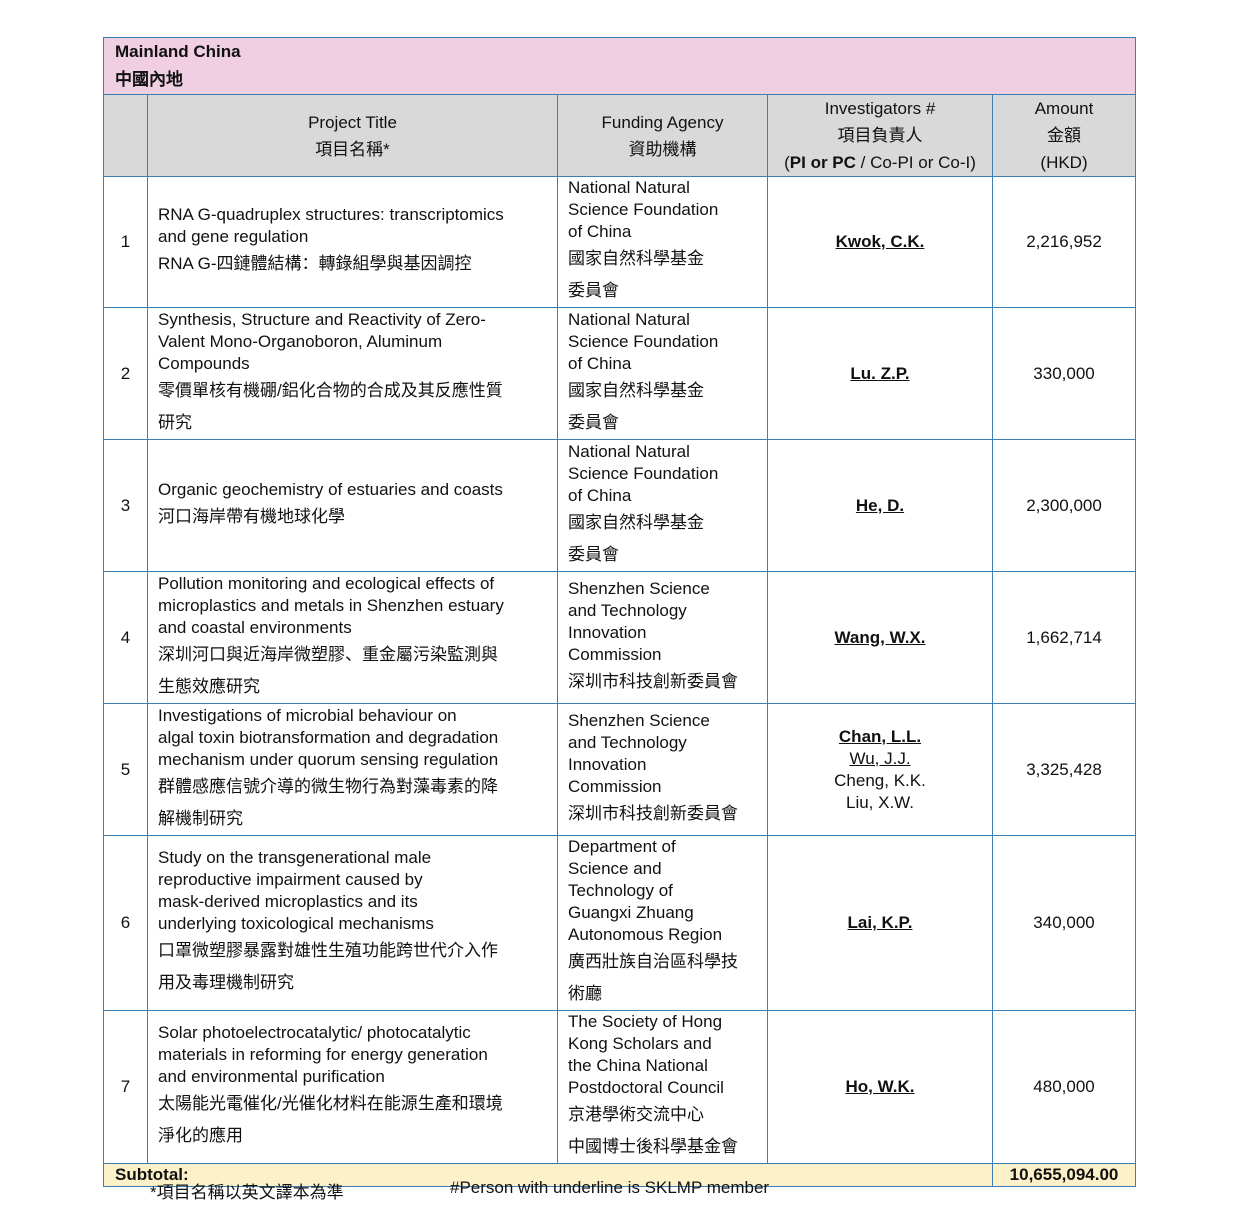 This screenshot has height=1215, width=1240. What do you see at coordinates (880, 736) in the screenshot?
I see `investigator-name: Chan, L.L.` at bounding box center [880, 736].